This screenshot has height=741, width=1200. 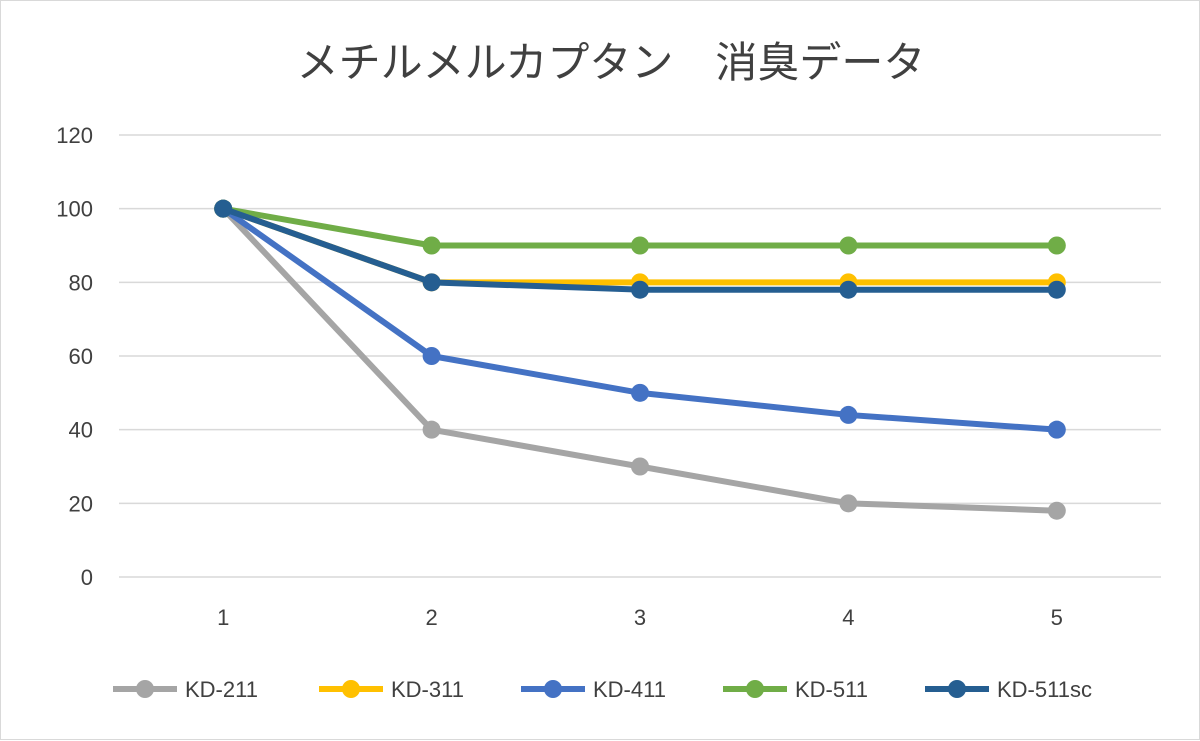 I want to click on legend-item: KD-211, so click(x=185, y=689).